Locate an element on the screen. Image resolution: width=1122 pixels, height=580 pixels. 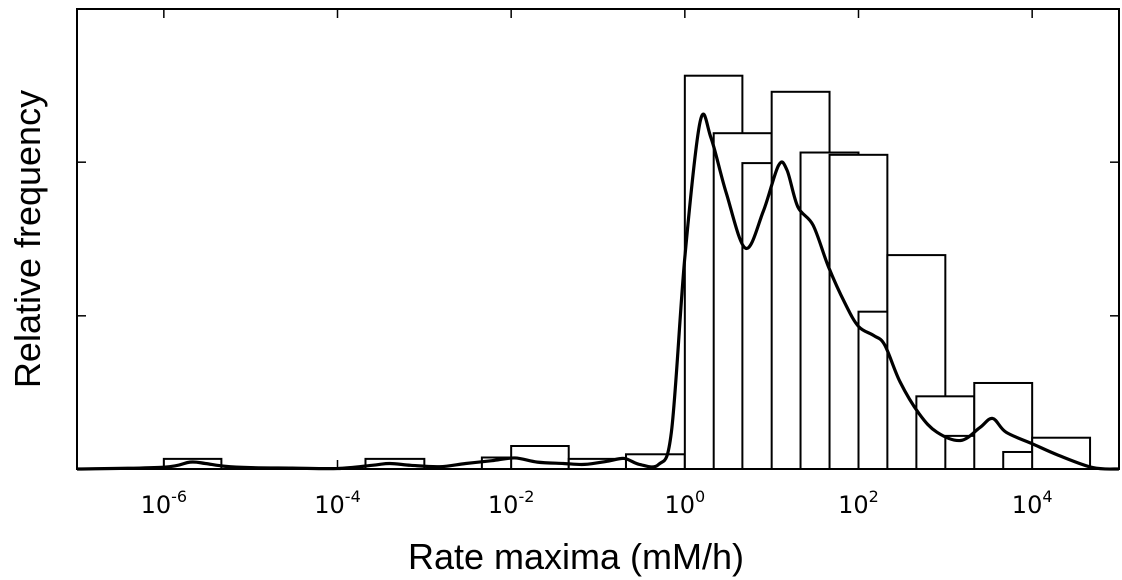
x-tick-label: 10² is located at coordinates (858, 503).